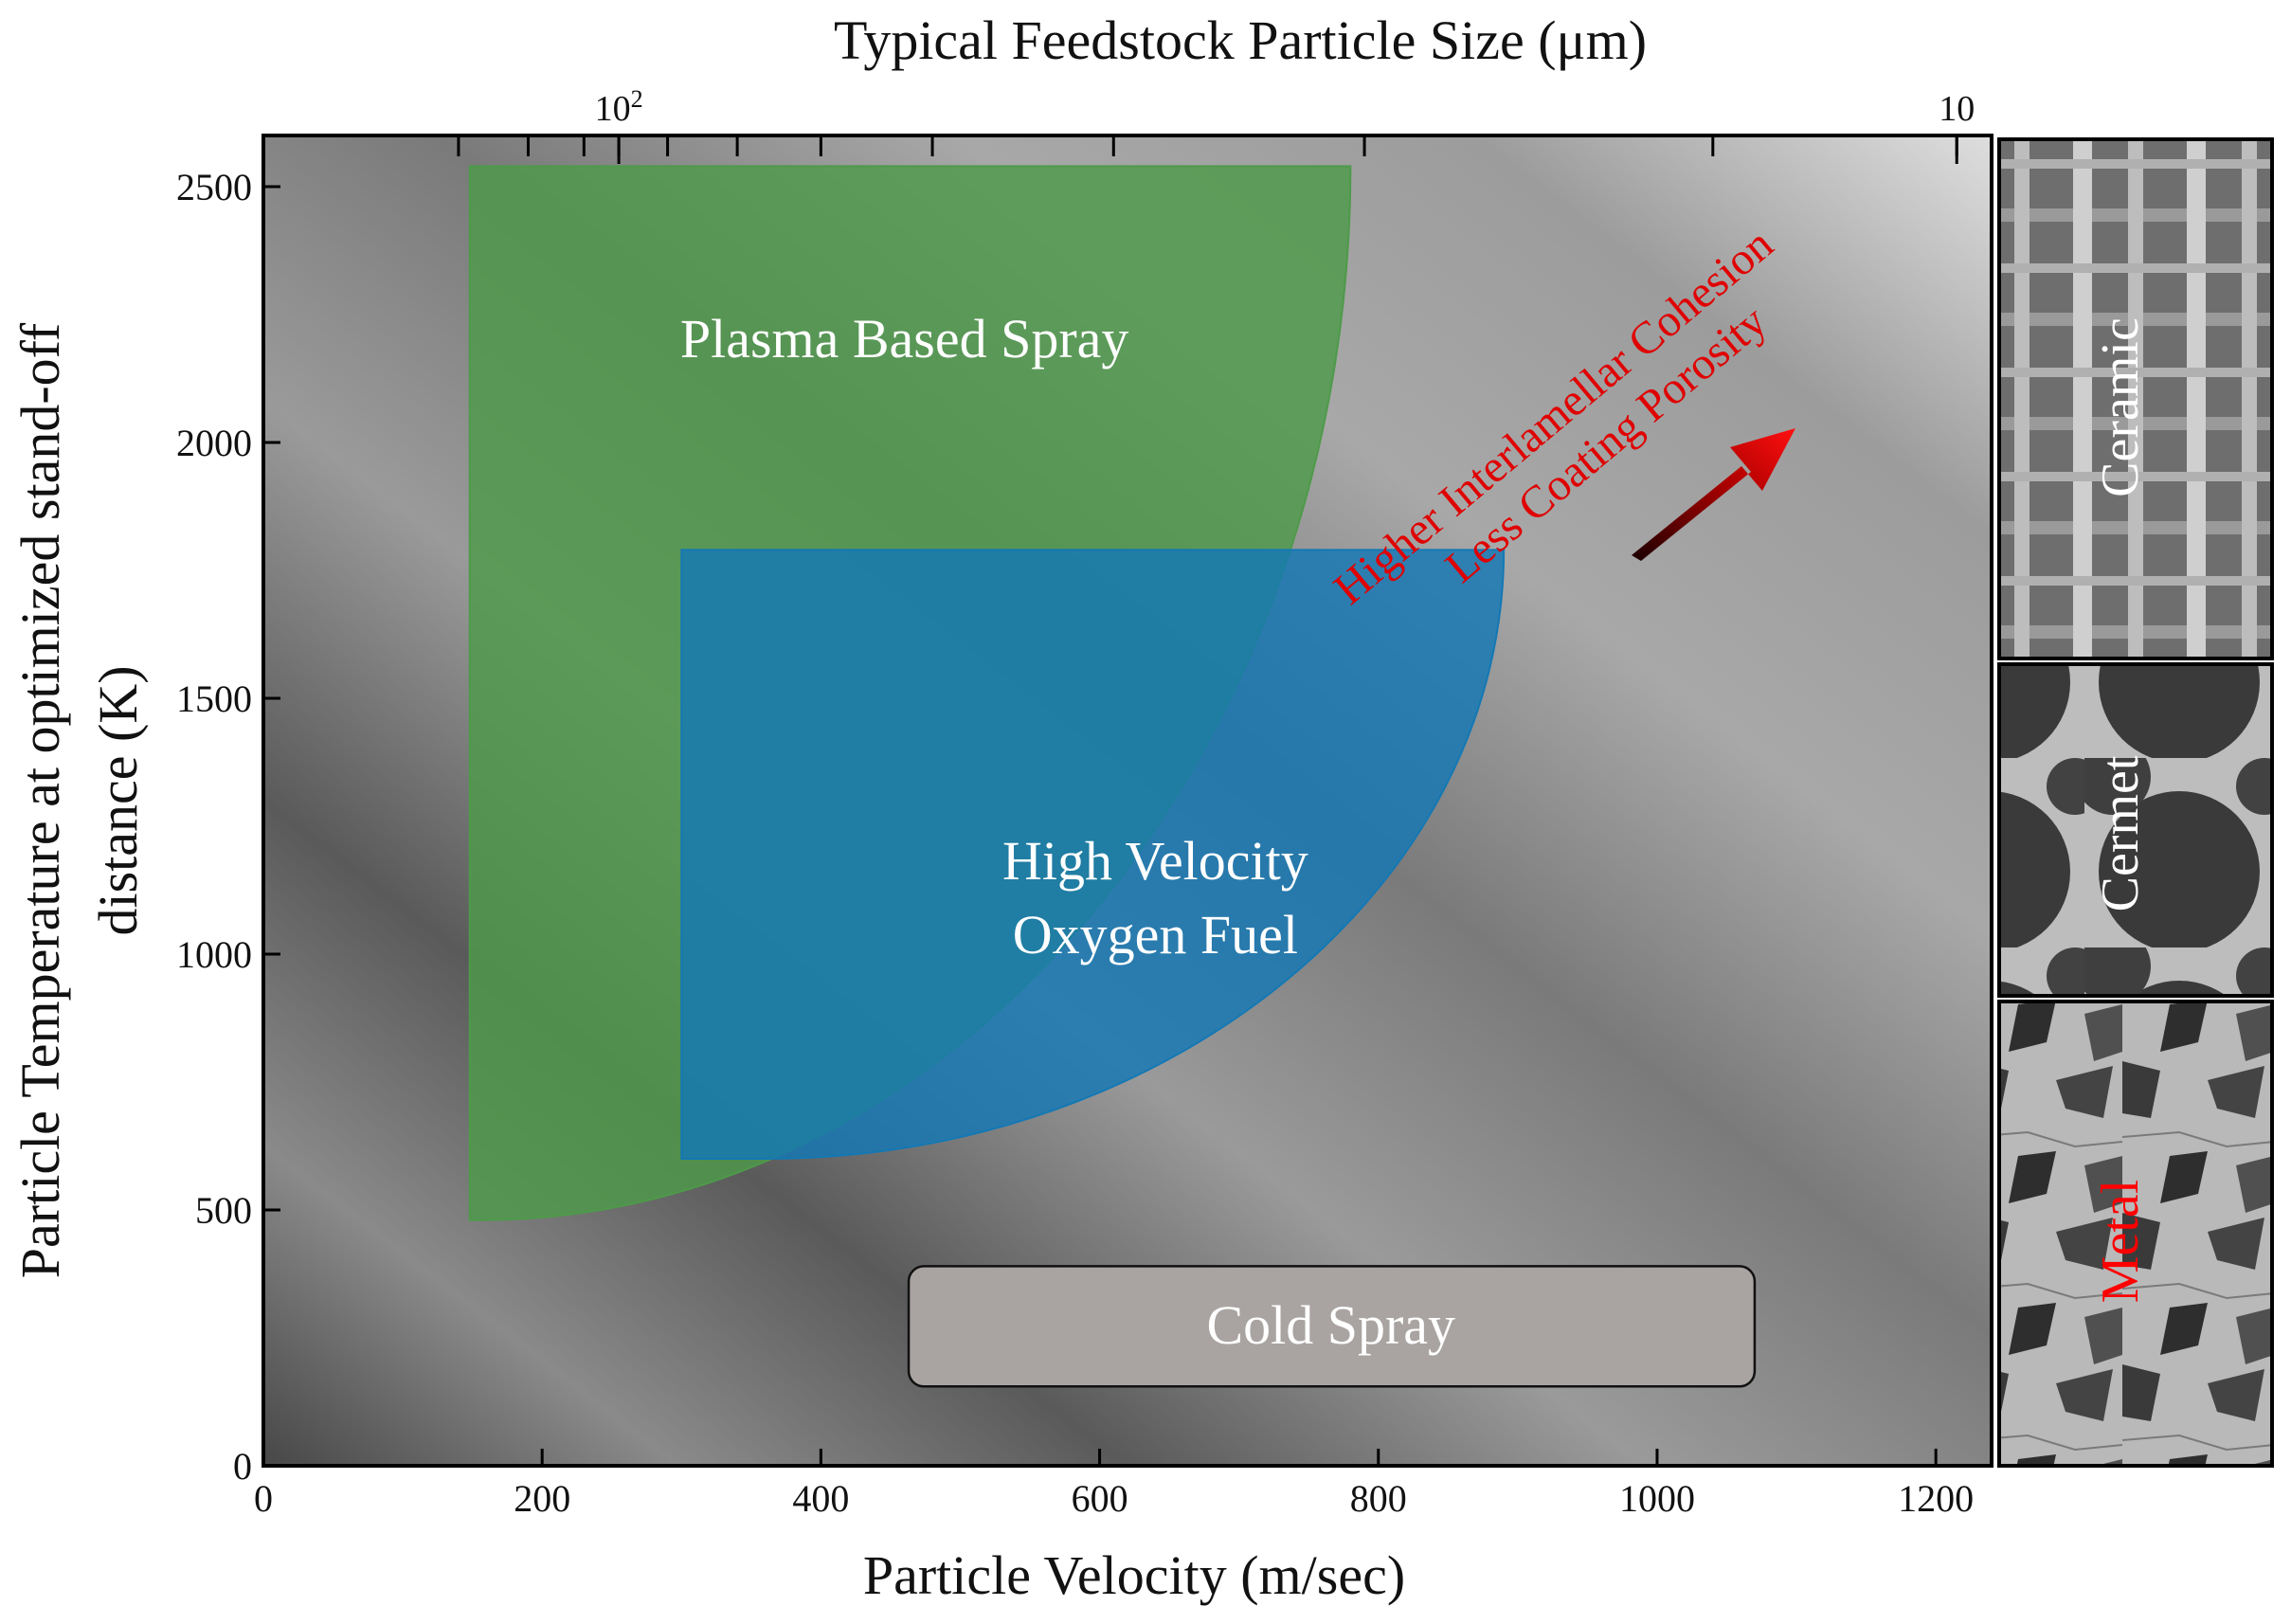 The image size is (2291, 1624). Describe the element at coordinates (1957, 109) in the screenshot. I see `top-tick-label: 10` at that location.